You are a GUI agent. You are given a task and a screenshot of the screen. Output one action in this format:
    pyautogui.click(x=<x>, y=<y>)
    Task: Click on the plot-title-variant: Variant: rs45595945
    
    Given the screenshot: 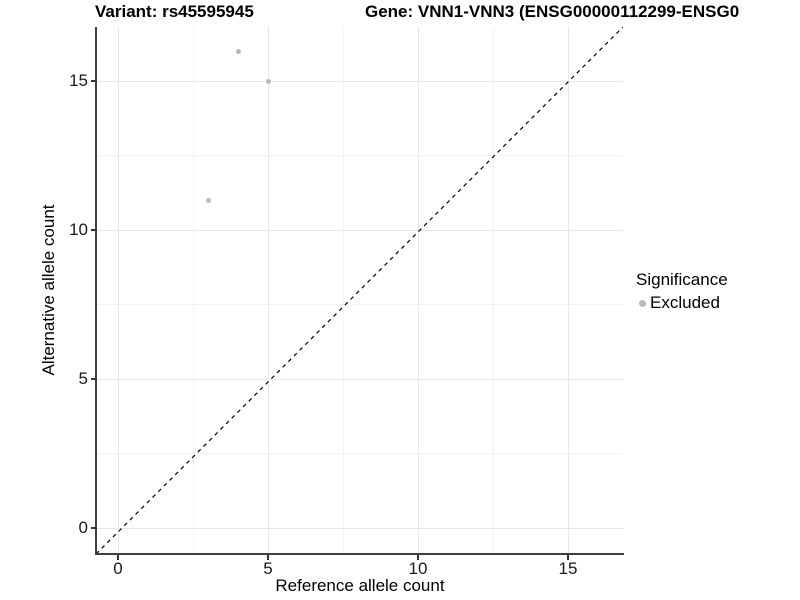 What is the action you would take?
    pyautogui.click(x=174, y=11)
    